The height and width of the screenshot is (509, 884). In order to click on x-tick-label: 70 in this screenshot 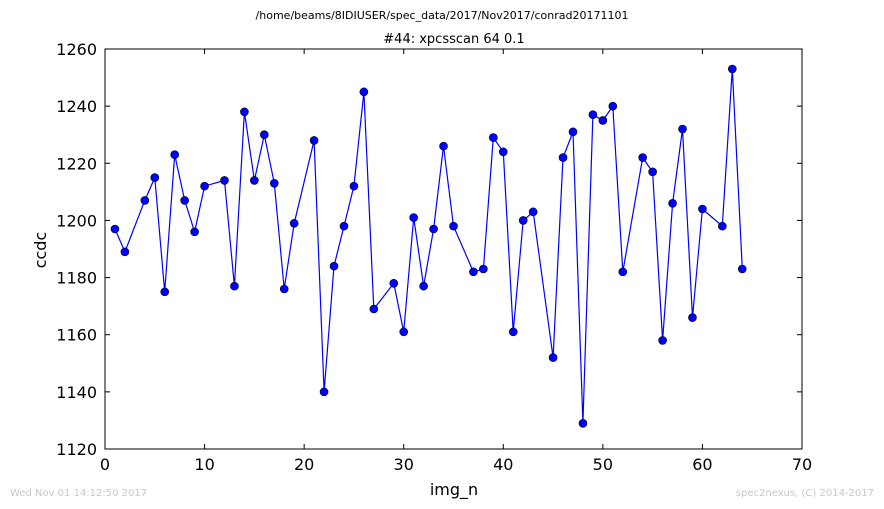, I will do `click(802, 464)`.